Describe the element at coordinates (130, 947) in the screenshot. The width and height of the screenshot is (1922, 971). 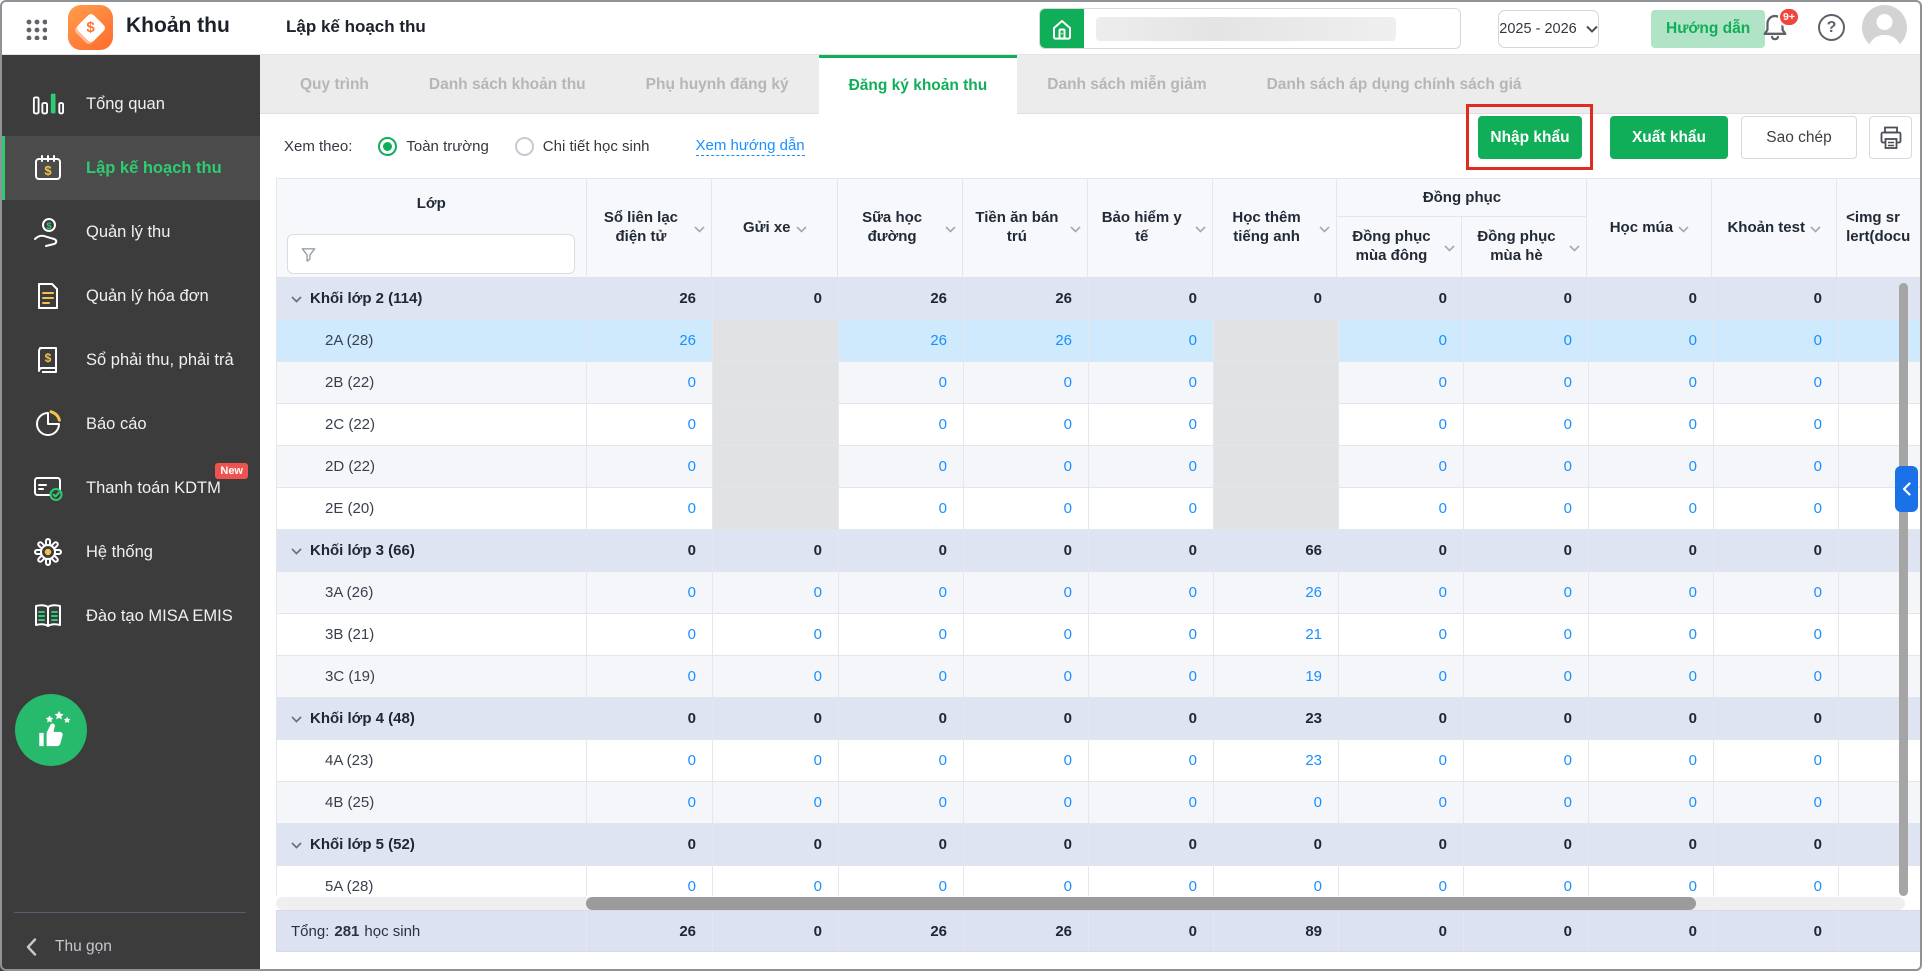
I see `collapse-sidebar-button: Thu gọn` at that location.